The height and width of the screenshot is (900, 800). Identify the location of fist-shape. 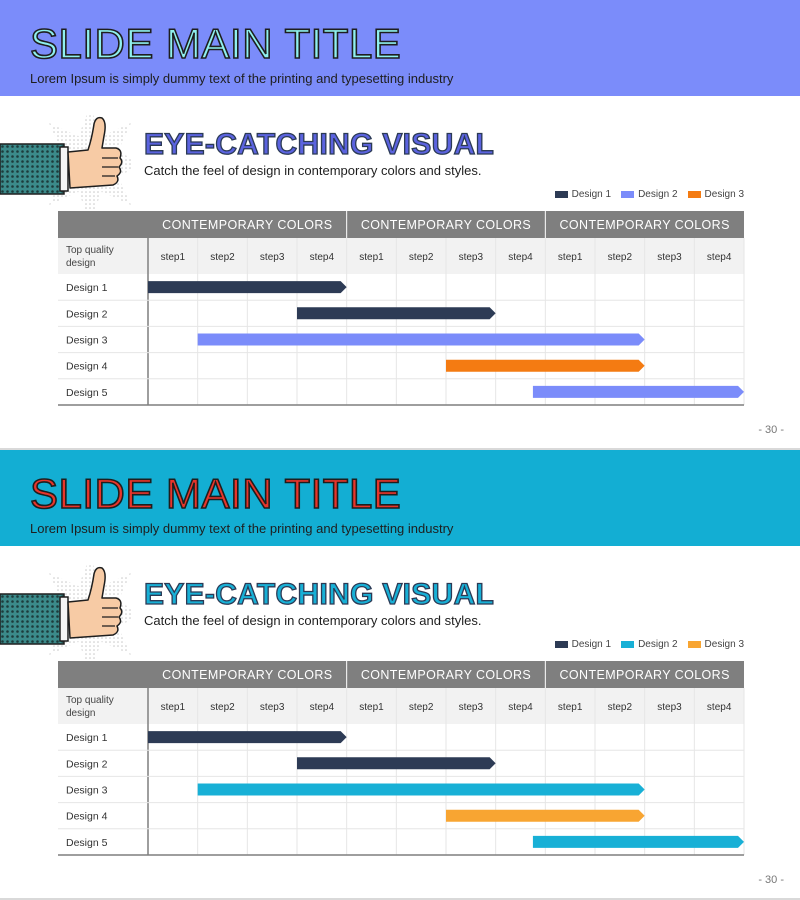
(95, 152).